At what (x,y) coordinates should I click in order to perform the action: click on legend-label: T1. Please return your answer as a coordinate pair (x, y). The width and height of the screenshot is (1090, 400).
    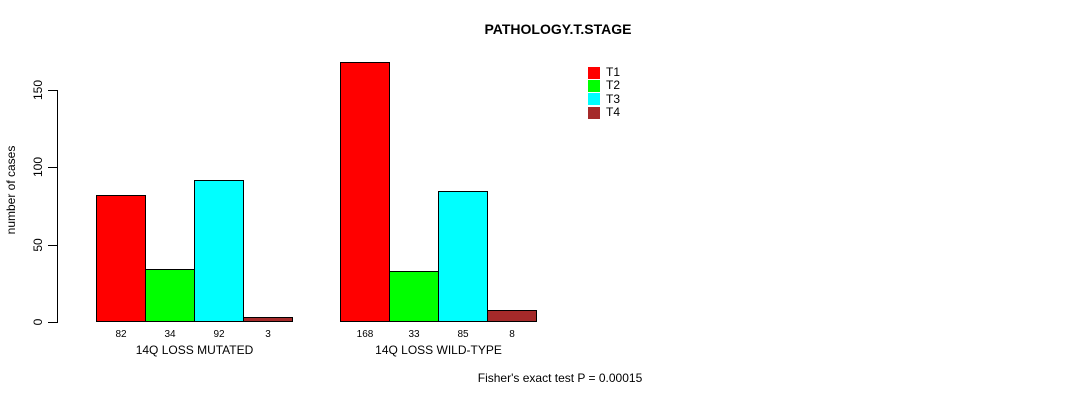
    Looking at the image, I should click on (613, 72).